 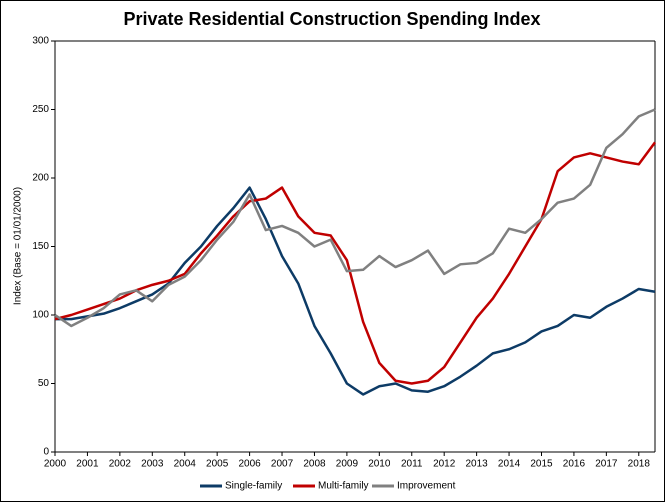 I want to click on x-tick-label: 2014, so click(x=509, y=464).